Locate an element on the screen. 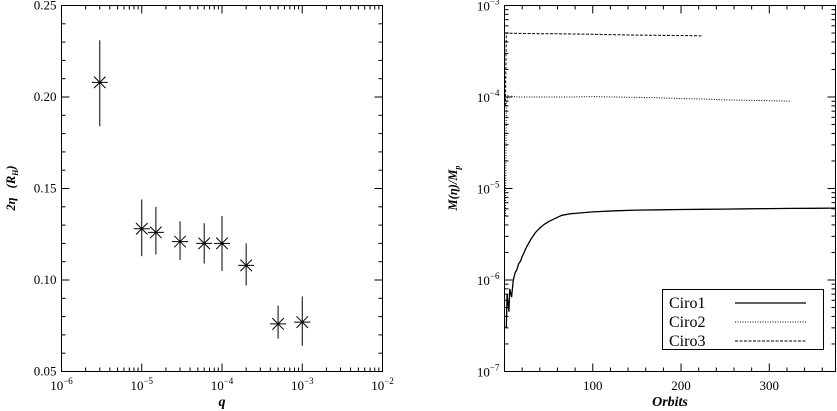 Image resolution: width=837 pixels, height=411 pixels. series-line-ciro2 is located at coordinates (648, 155).